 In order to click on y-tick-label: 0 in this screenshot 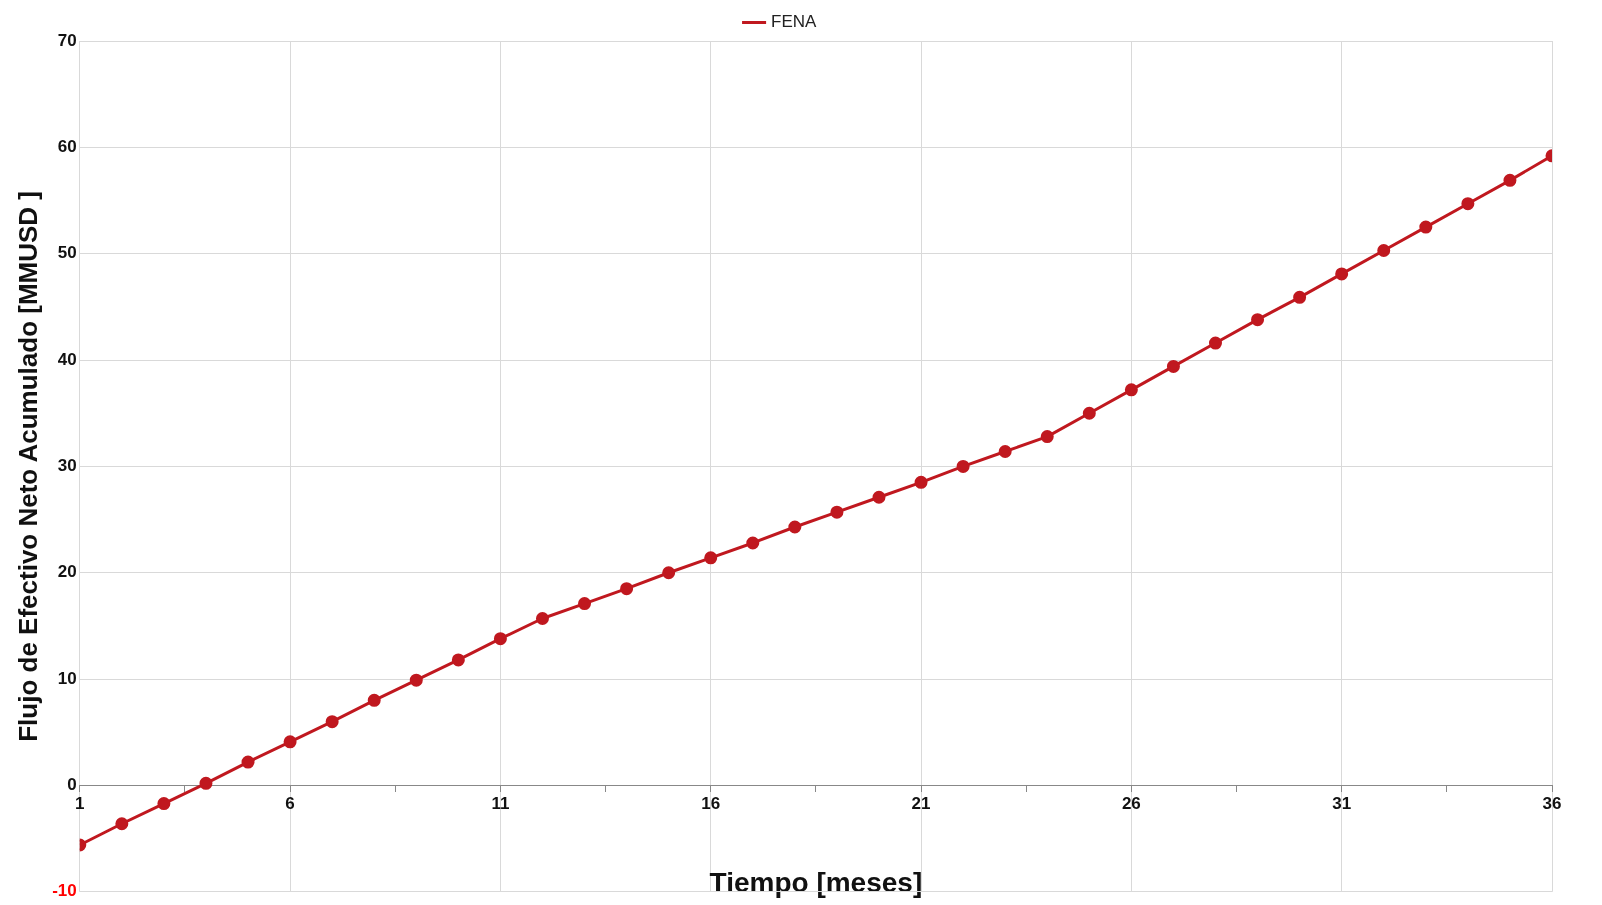, I will do `click(72, 785)`.